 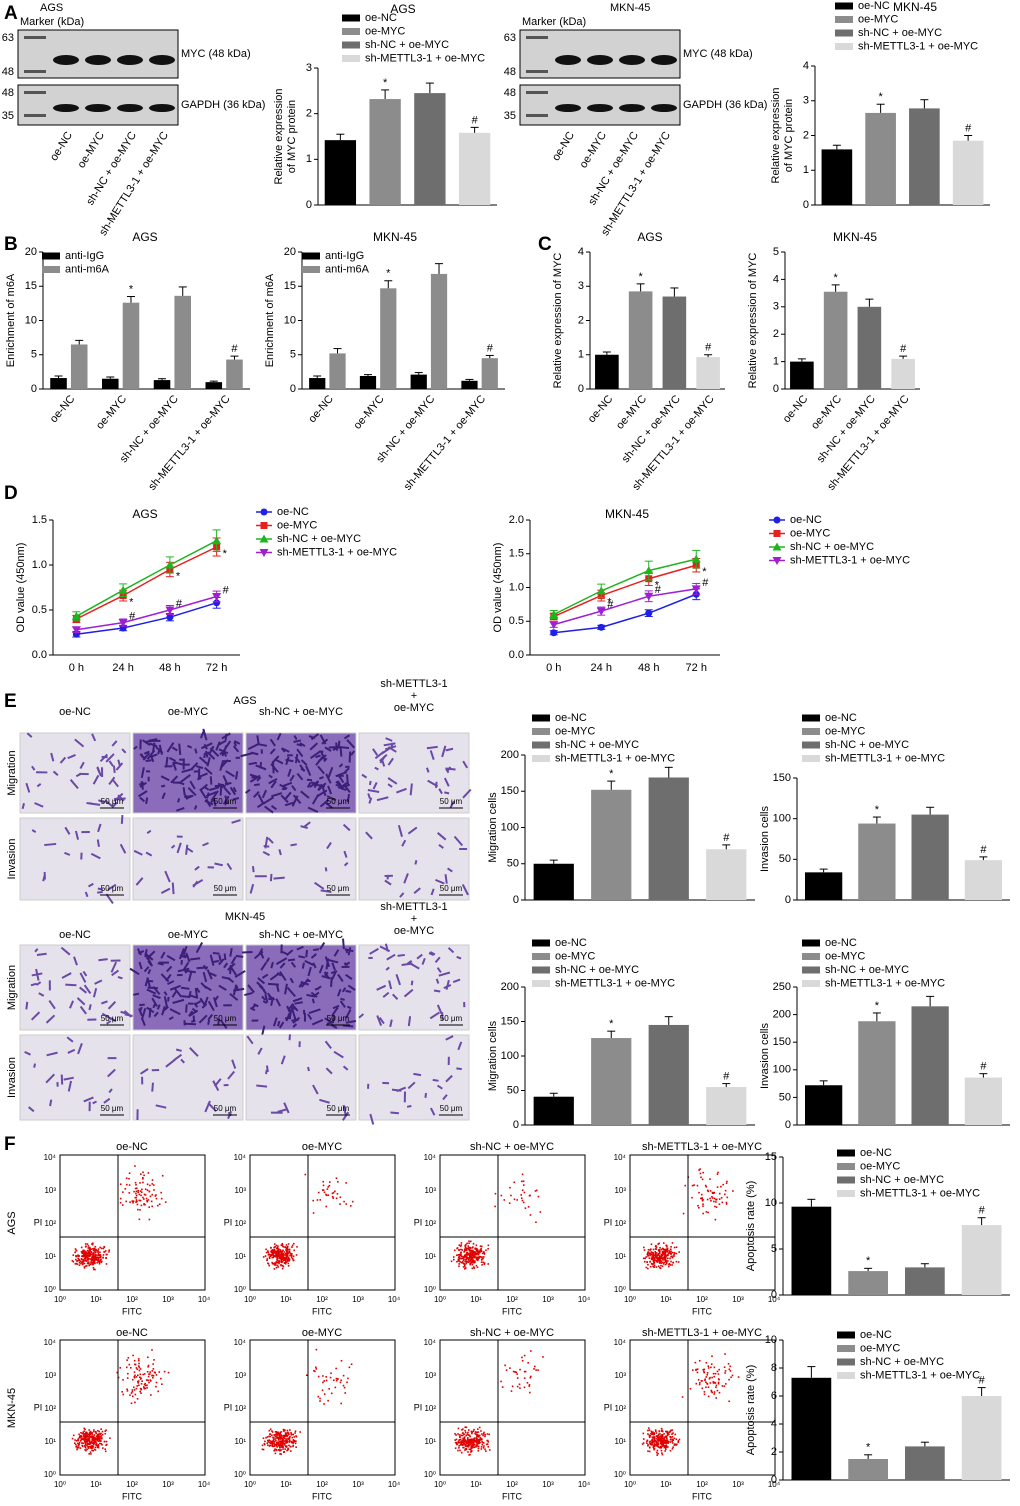 What do you see at coordinates (702, 1147) in the screenshot?
I see `flow-title: sh-METTL3-1 + oe-MYC` at bounding box center [702, 1147].